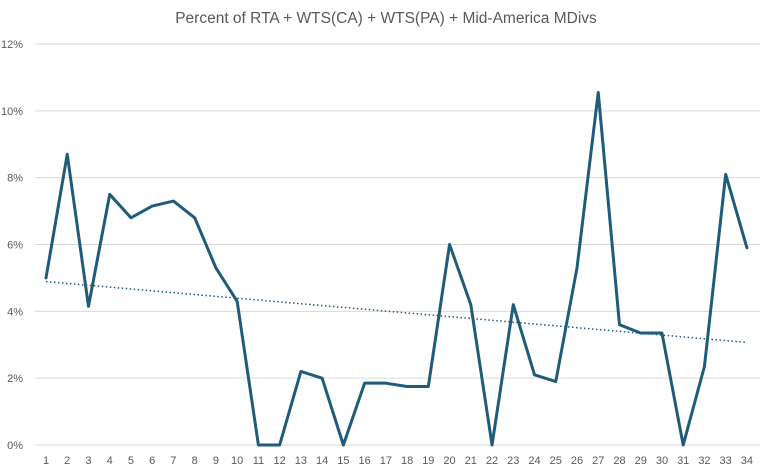 The width and height of the screenshot is (771, 476). What do you see at coordinates (173, 461) in the screenshot?
I see `x-tick-label: 7` at bounding box center [173, 461].